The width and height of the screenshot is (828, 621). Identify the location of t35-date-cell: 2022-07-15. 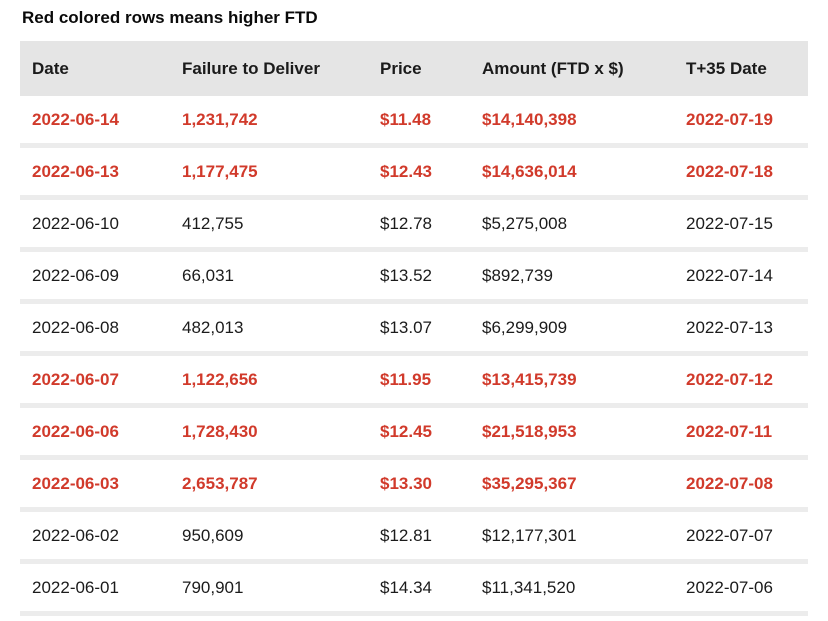
(729, 223).